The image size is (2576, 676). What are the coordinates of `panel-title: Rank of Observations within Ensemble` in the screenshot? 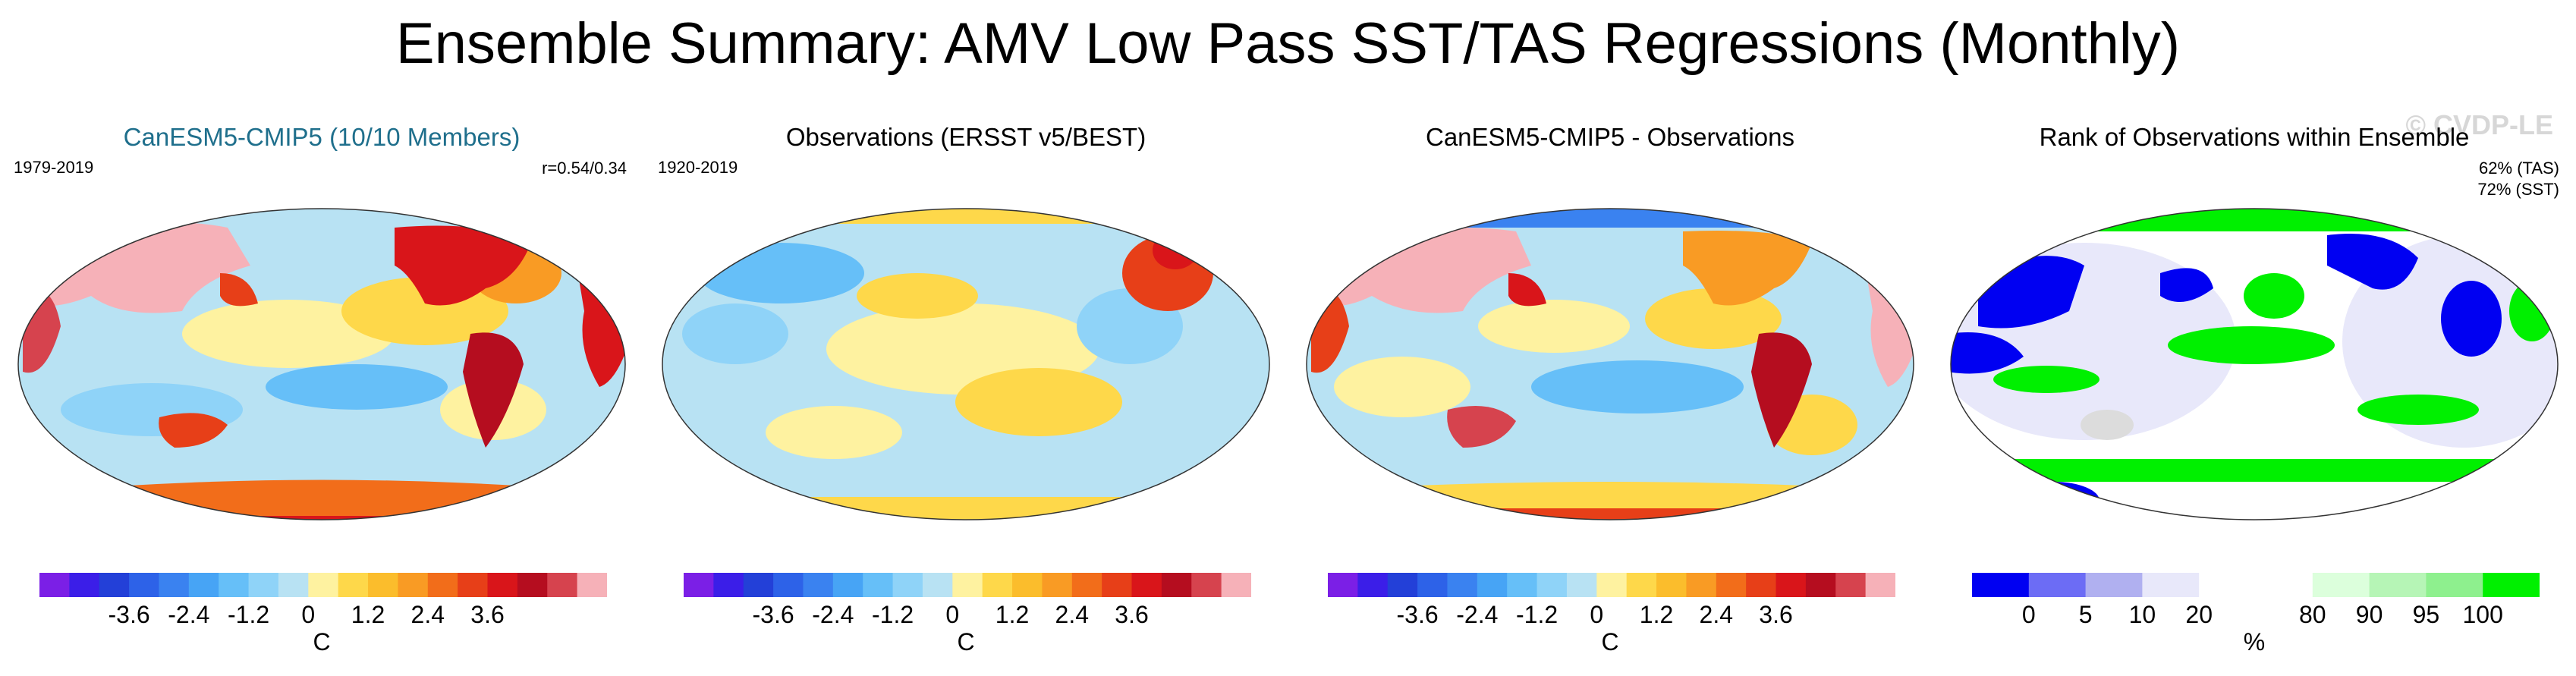 It's located at (2254, 137).